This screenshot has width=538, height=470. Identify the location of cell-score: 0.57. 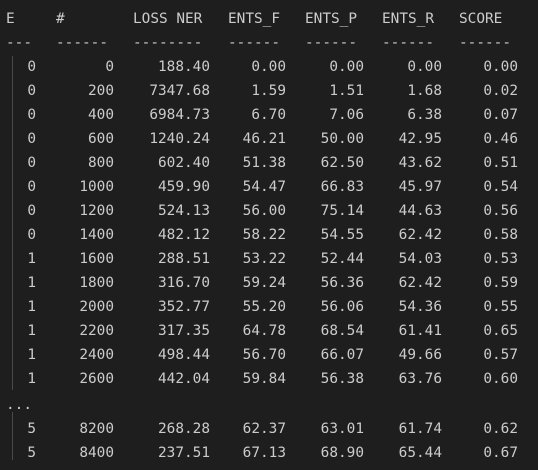
(500, 355).